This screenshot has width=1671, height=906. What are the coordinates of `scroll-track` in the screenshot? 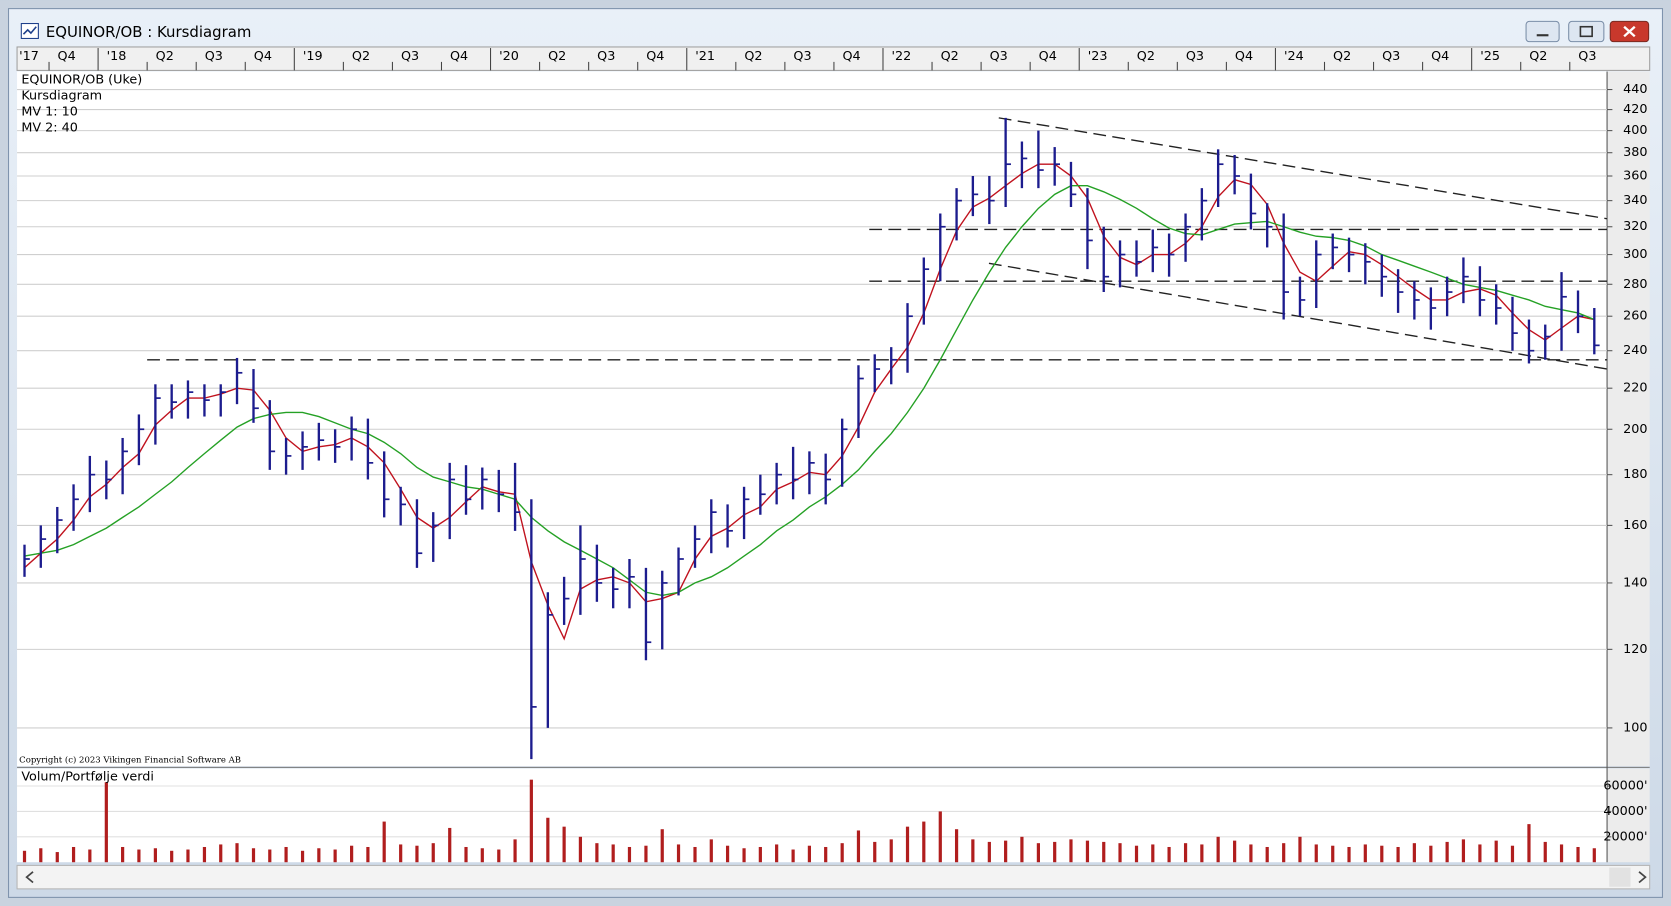 It's located at (833, 877).